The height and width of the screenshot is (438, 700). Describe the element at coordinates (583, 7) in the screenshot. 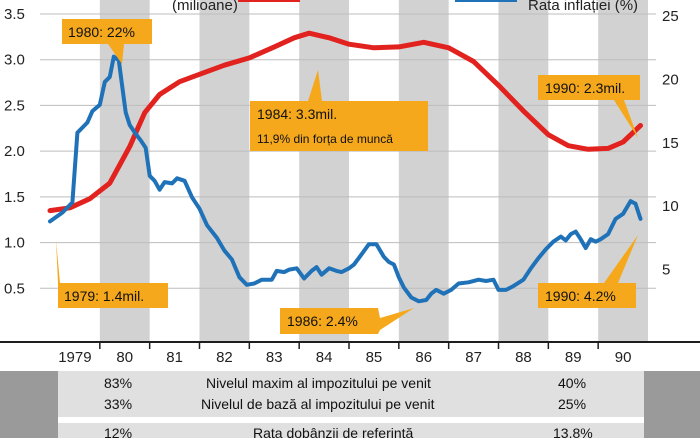

I see `right-axis-label: Rata inflației (%)` at that location.